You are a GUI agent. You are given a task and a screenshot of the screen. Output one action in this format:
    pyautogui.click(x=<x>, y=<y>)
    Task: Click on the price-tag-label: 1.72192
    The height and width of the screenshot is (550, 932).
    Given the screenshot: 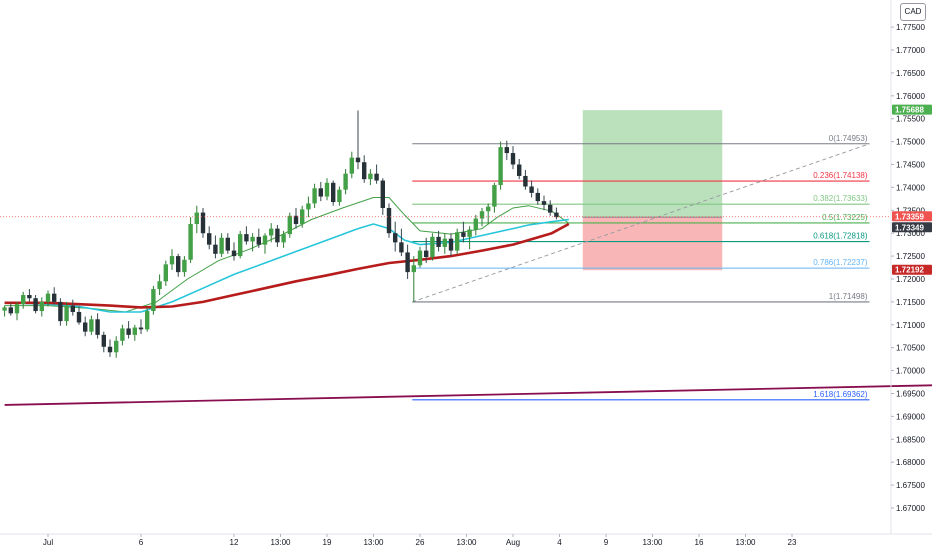 What is the action you would take?
    pyautogui.click(x=909, y=270)
    